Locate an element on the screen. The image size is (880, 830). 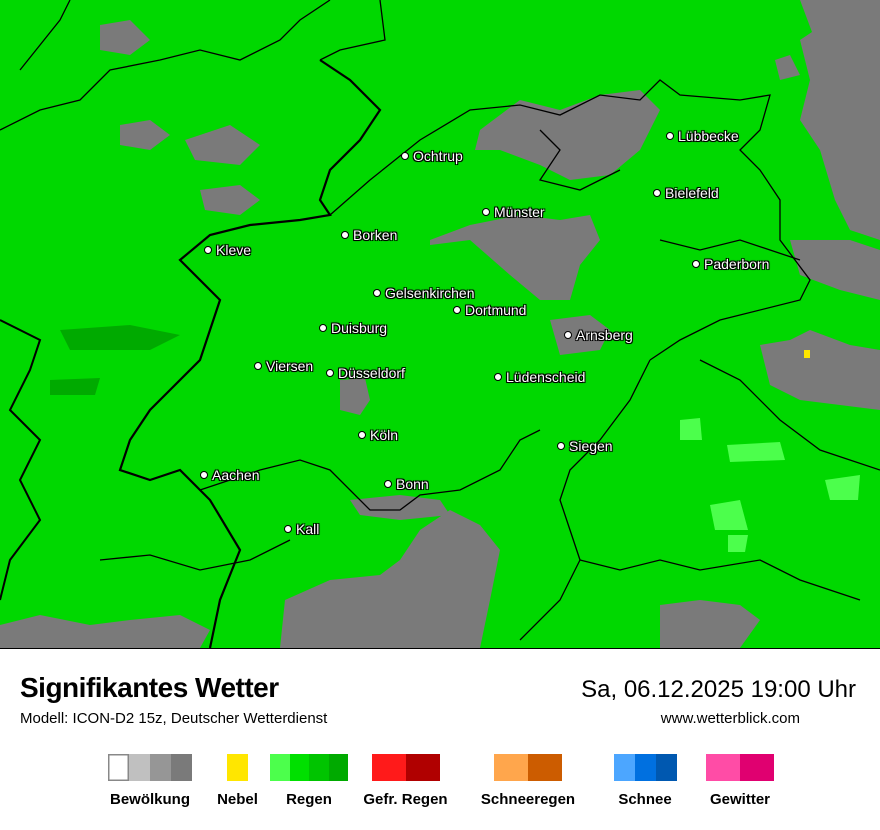
city-marker: Bielefeld is located at coordinates (686, 193).